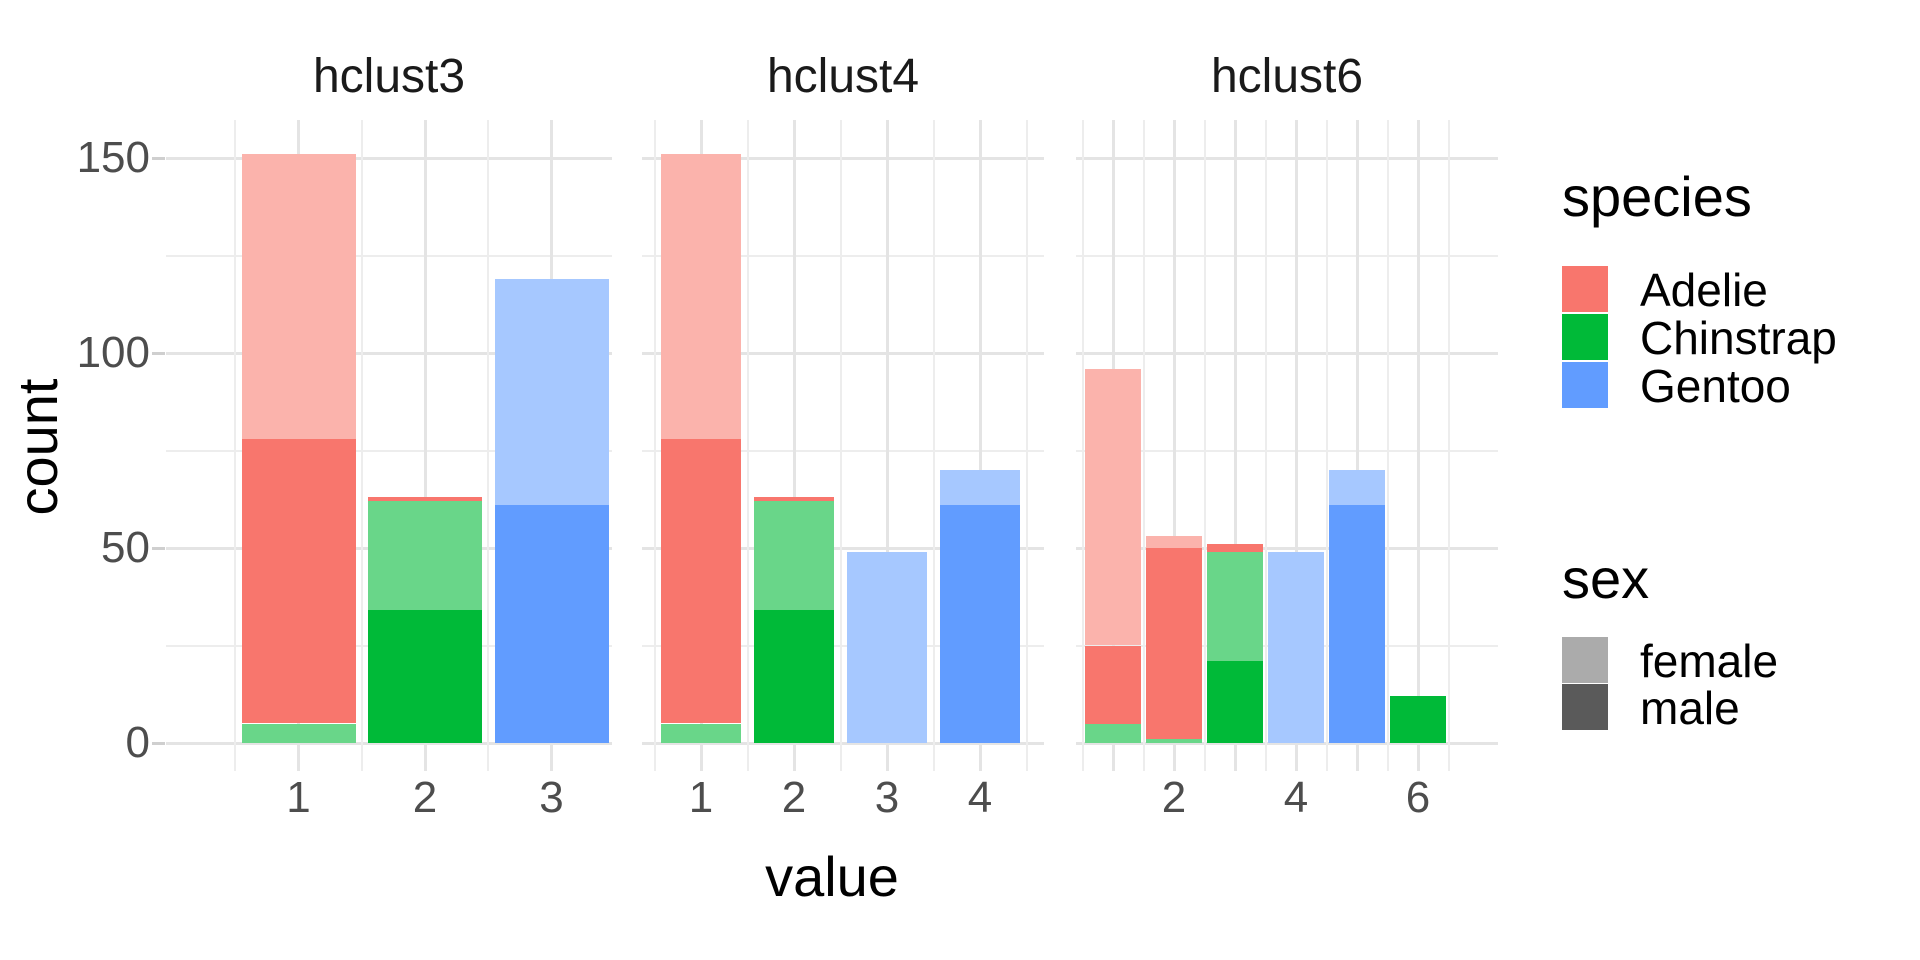 The height and width of the screenshot is (960, 1920). Describe the element at coordinates (113, 352) in the screenshot. I see `y-tick-label: 100` at that location.